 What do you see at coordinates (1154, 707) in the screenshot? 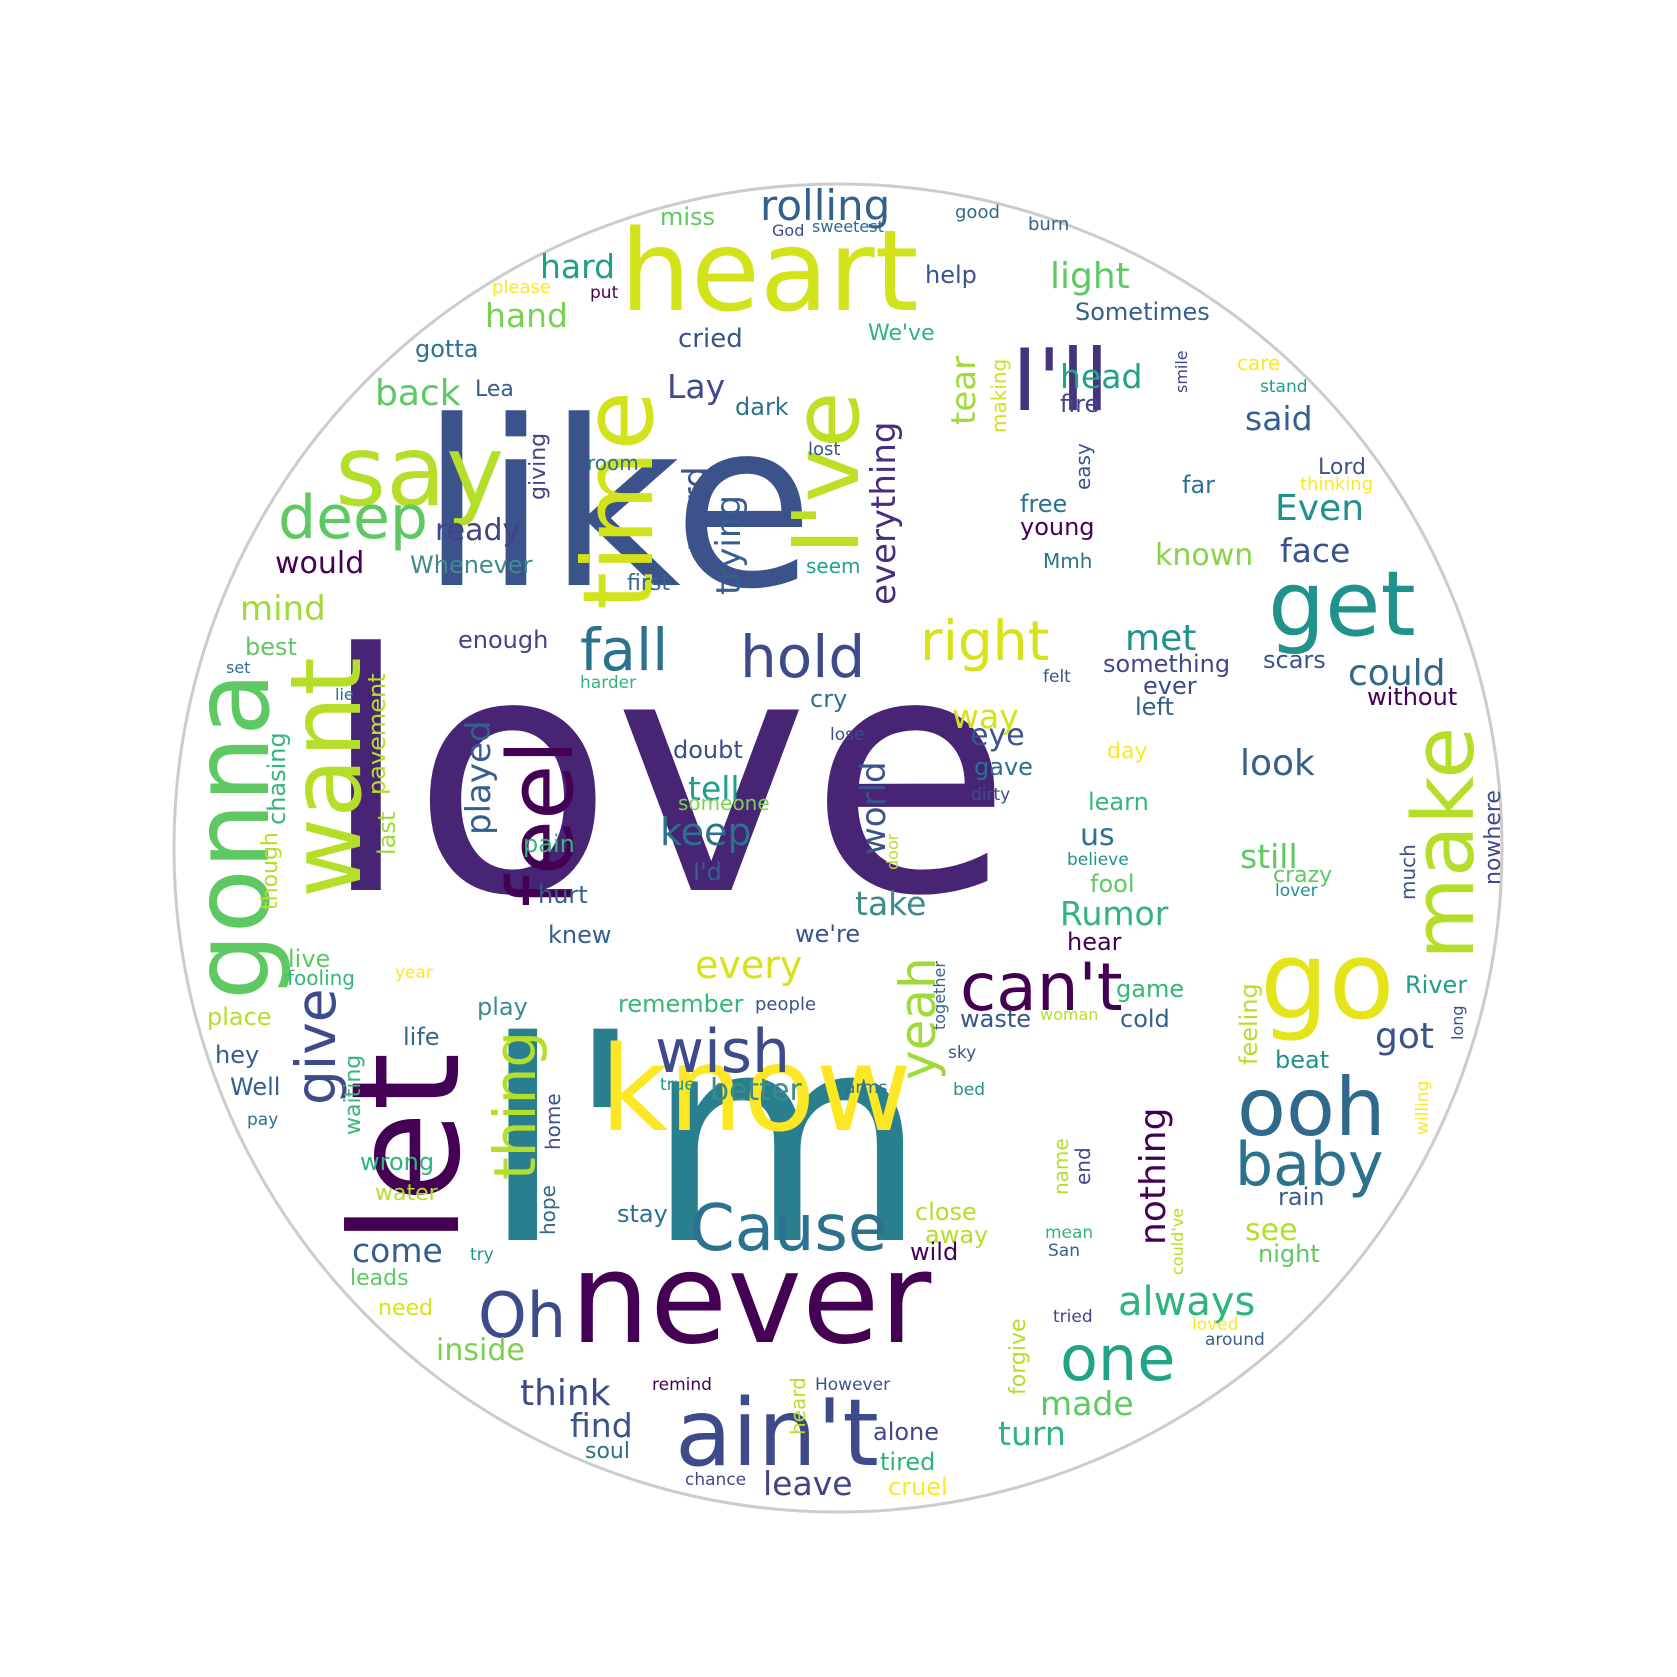
I see `cloud-word: left` at bounding box center [1154, 707].